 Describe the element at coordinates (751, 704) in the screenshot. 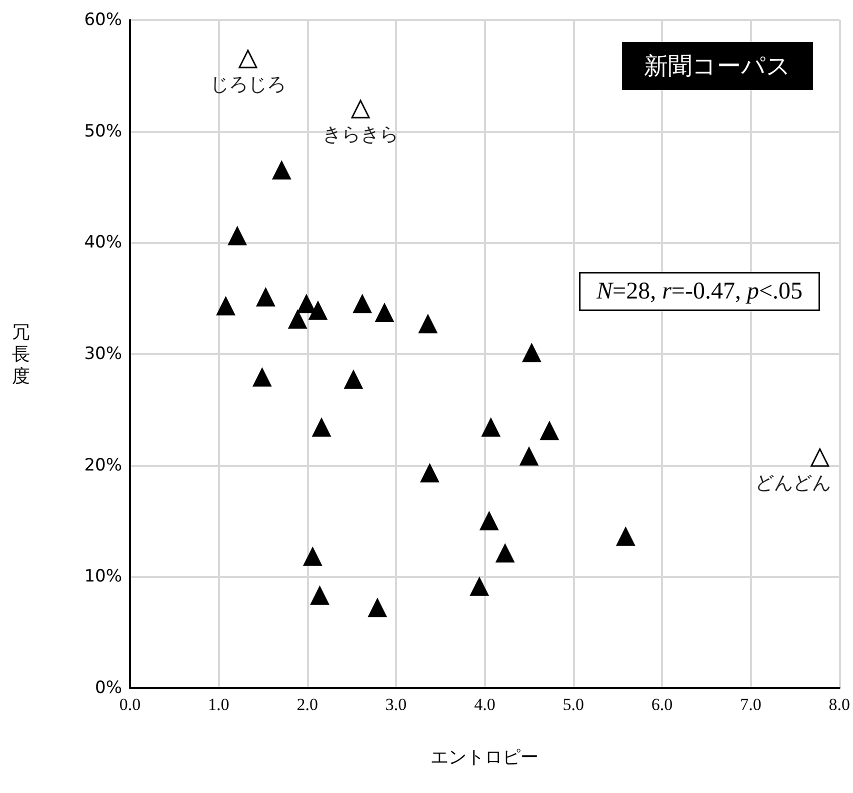

I see `x-tick-label: 7.0` at that location.